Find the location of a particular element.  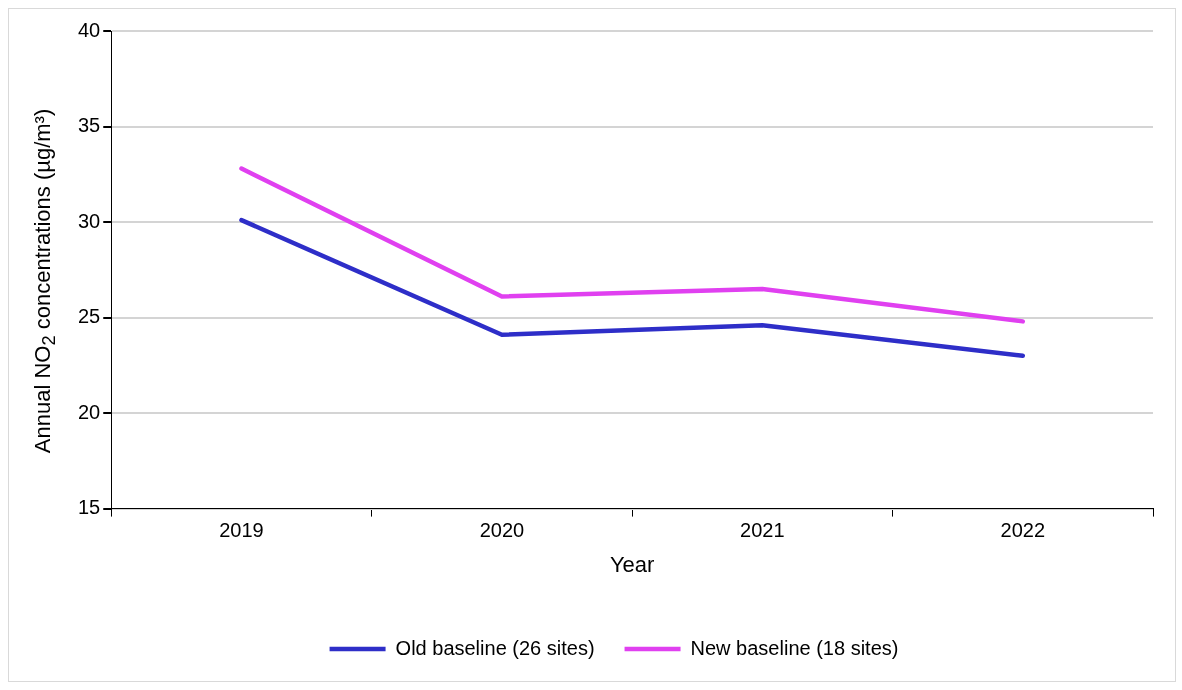

legend-label: Old baseline (26 sites) is located at coordinates (495, 647).